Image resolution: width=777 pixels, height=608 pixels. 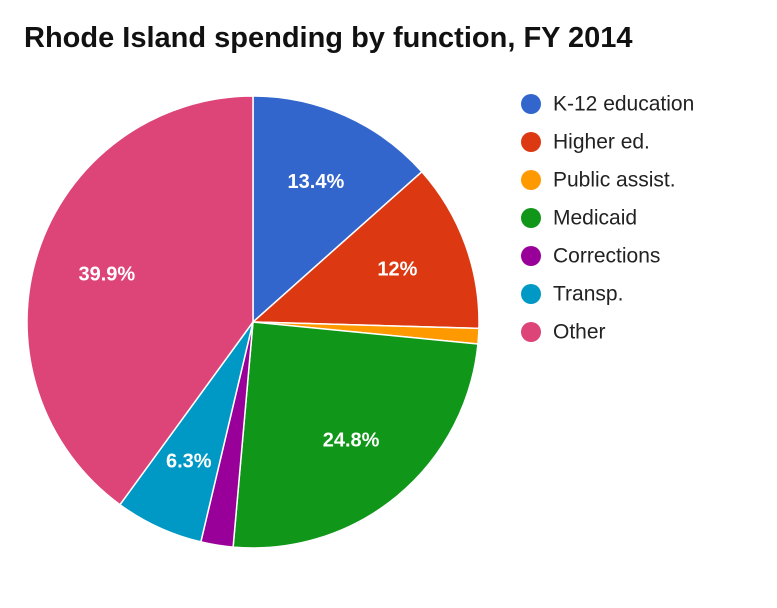 I want to click on legend-item-public-assist: Public assist., so click(x=598, y=180).